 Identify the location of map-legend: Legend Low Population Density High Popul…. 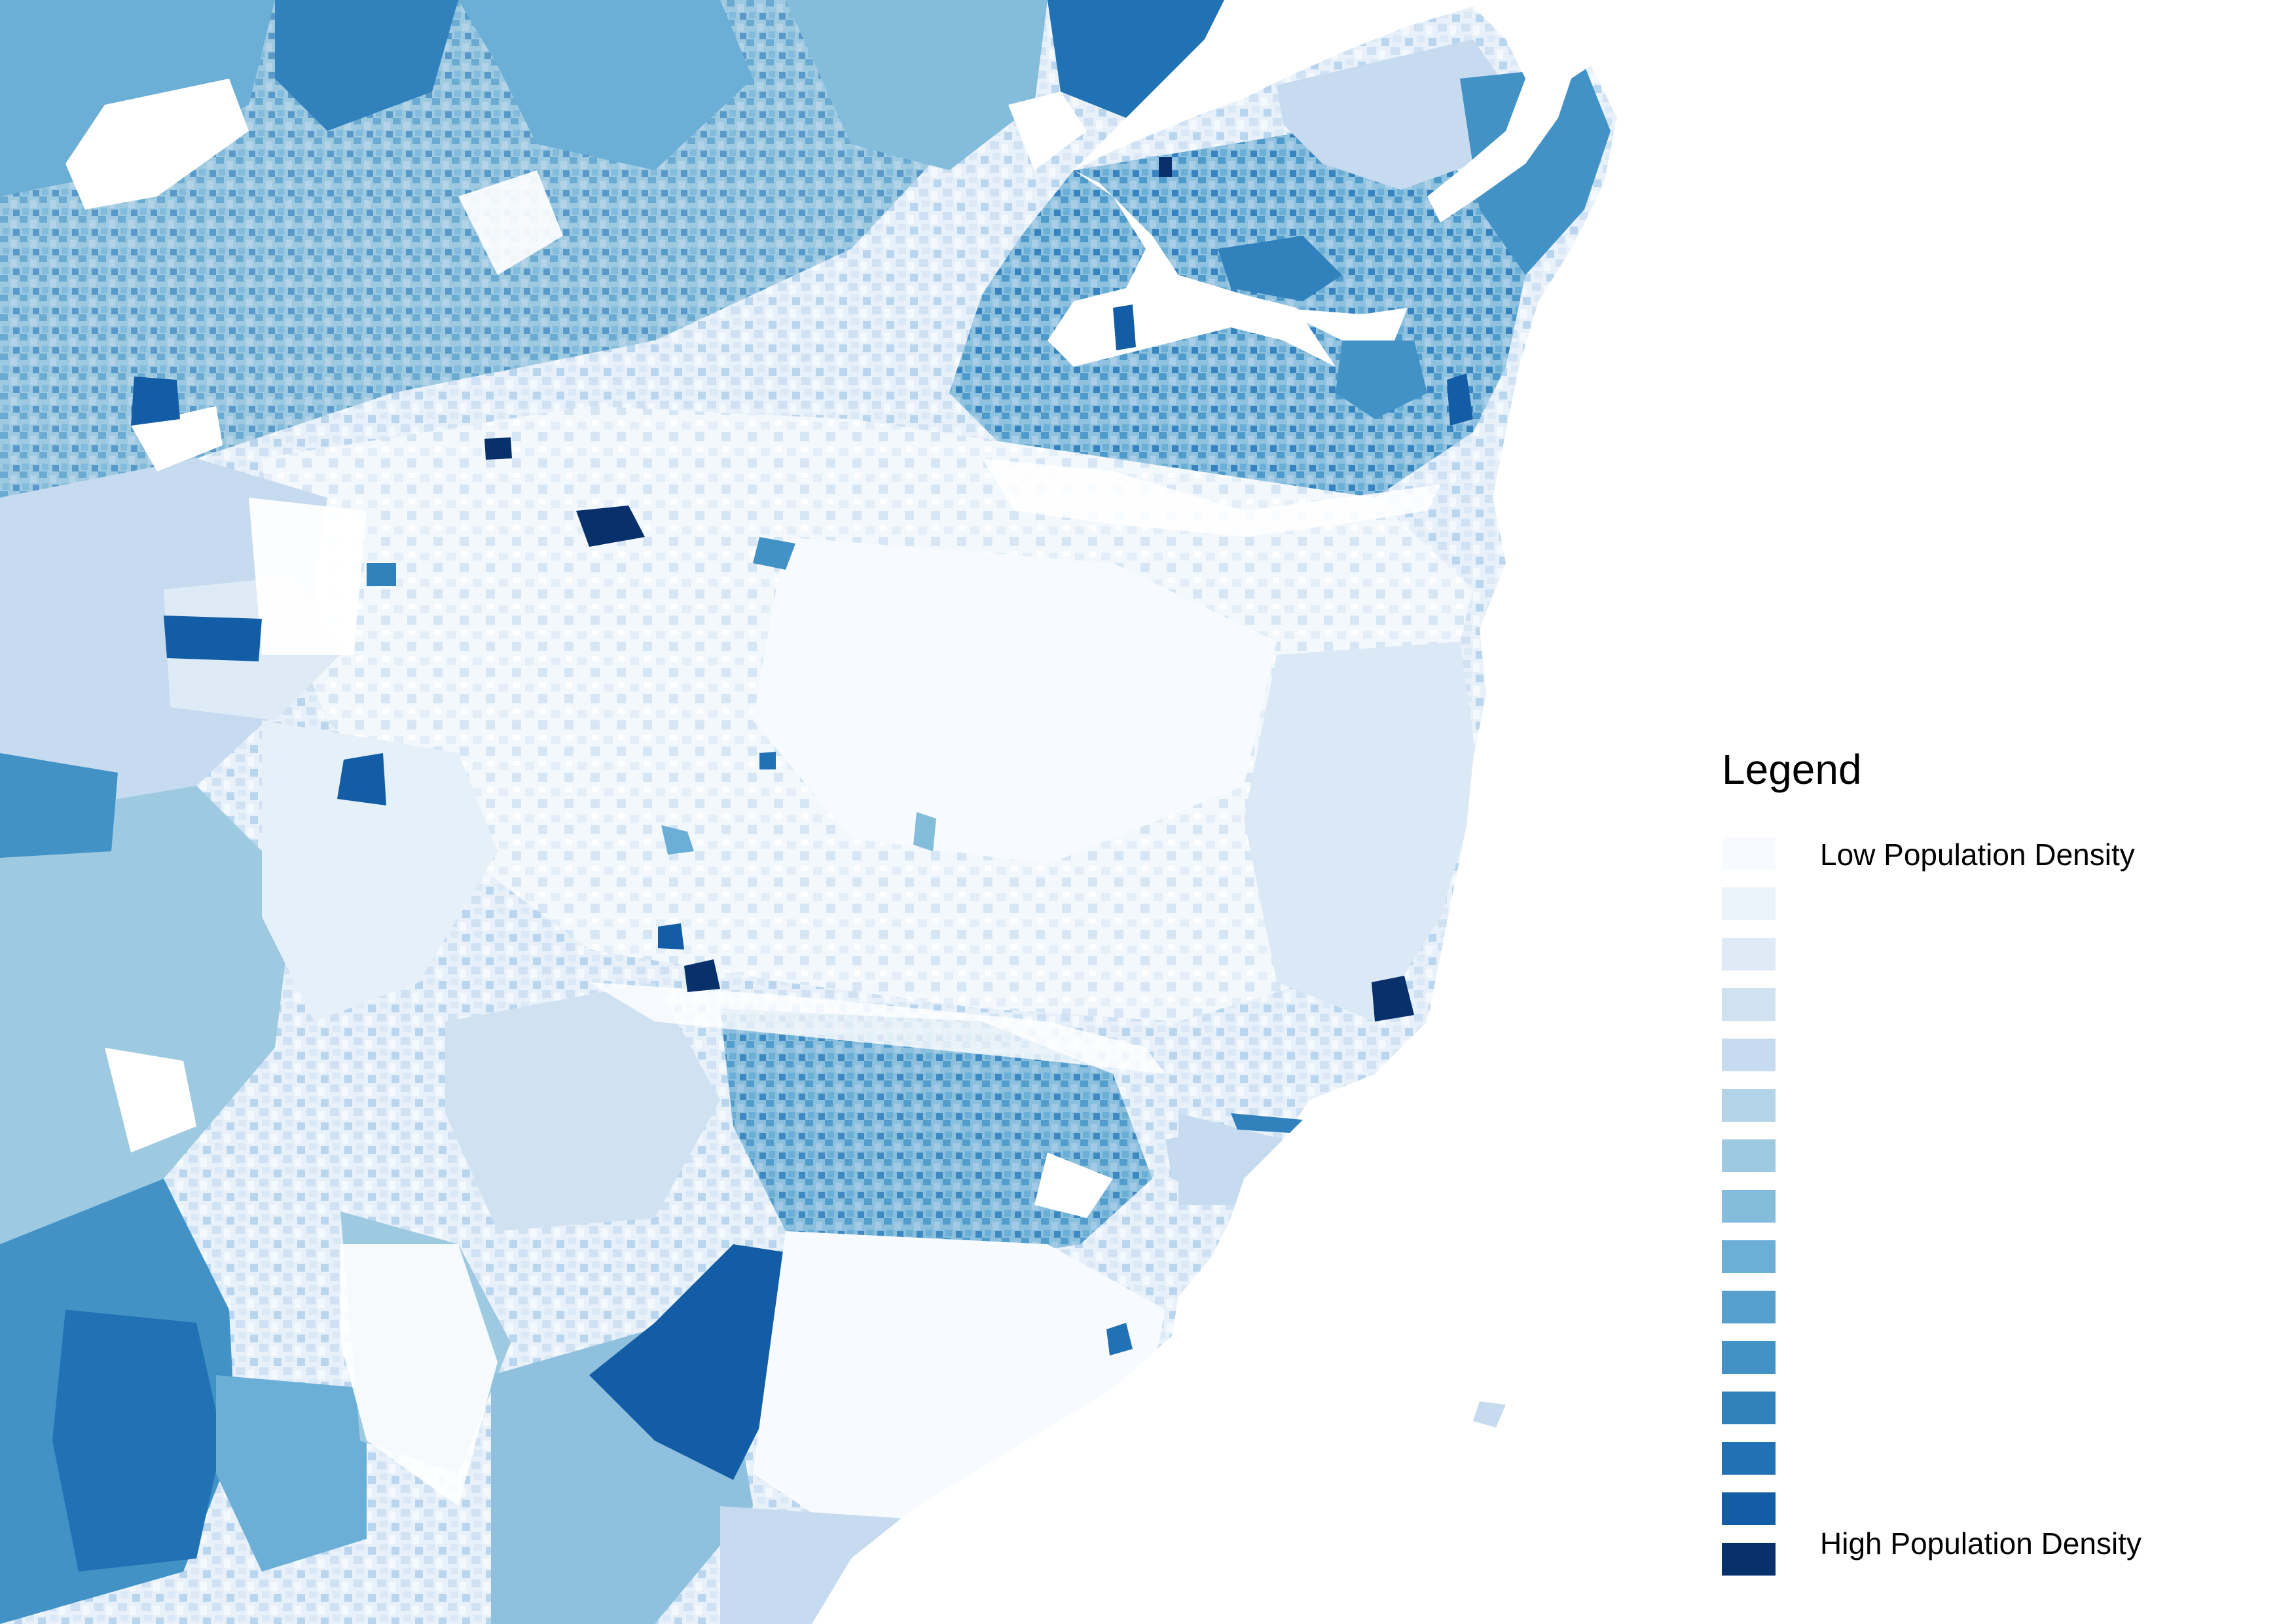
(1964, 1165).